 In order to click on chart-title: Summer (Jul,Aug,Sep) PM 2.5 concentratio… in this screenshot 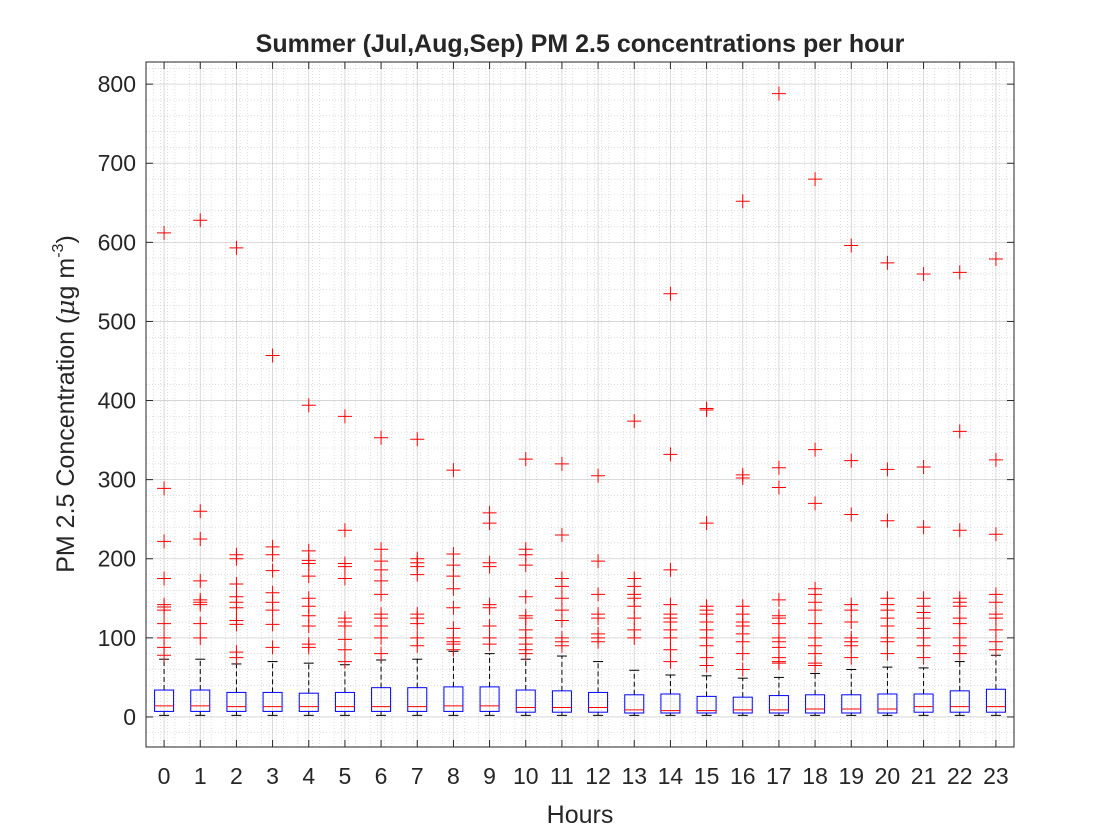, I will do `click(580, 44)`.